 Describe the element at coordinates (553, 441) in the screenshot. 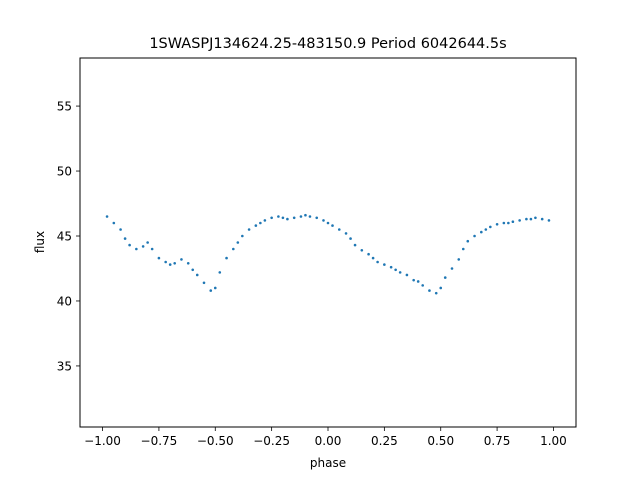

I see `x-tick-label: 1.00` at that location.